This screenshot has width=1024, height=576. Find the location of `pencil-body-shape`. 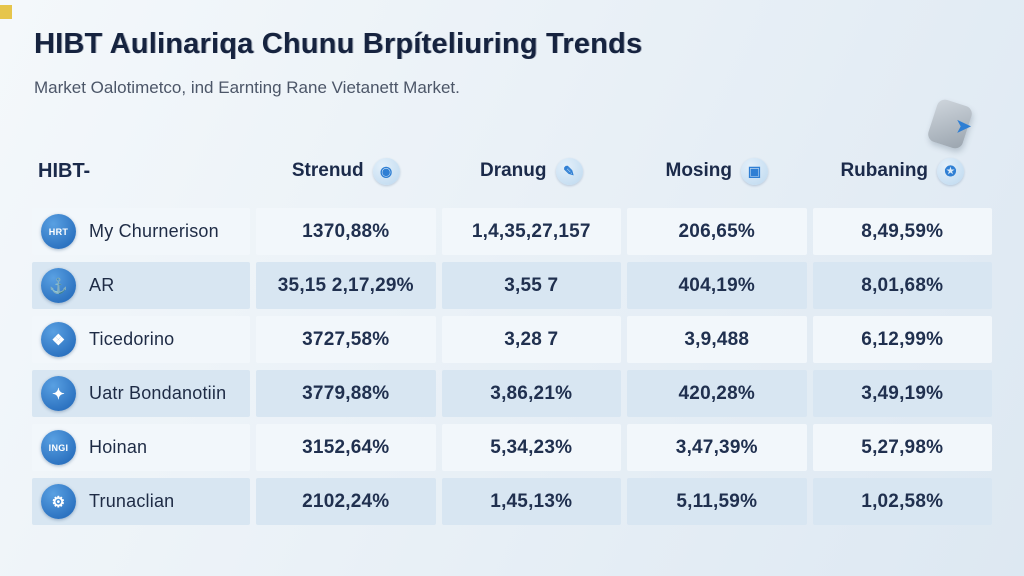

pencil-body-shape is located at coordinates (950, 124).